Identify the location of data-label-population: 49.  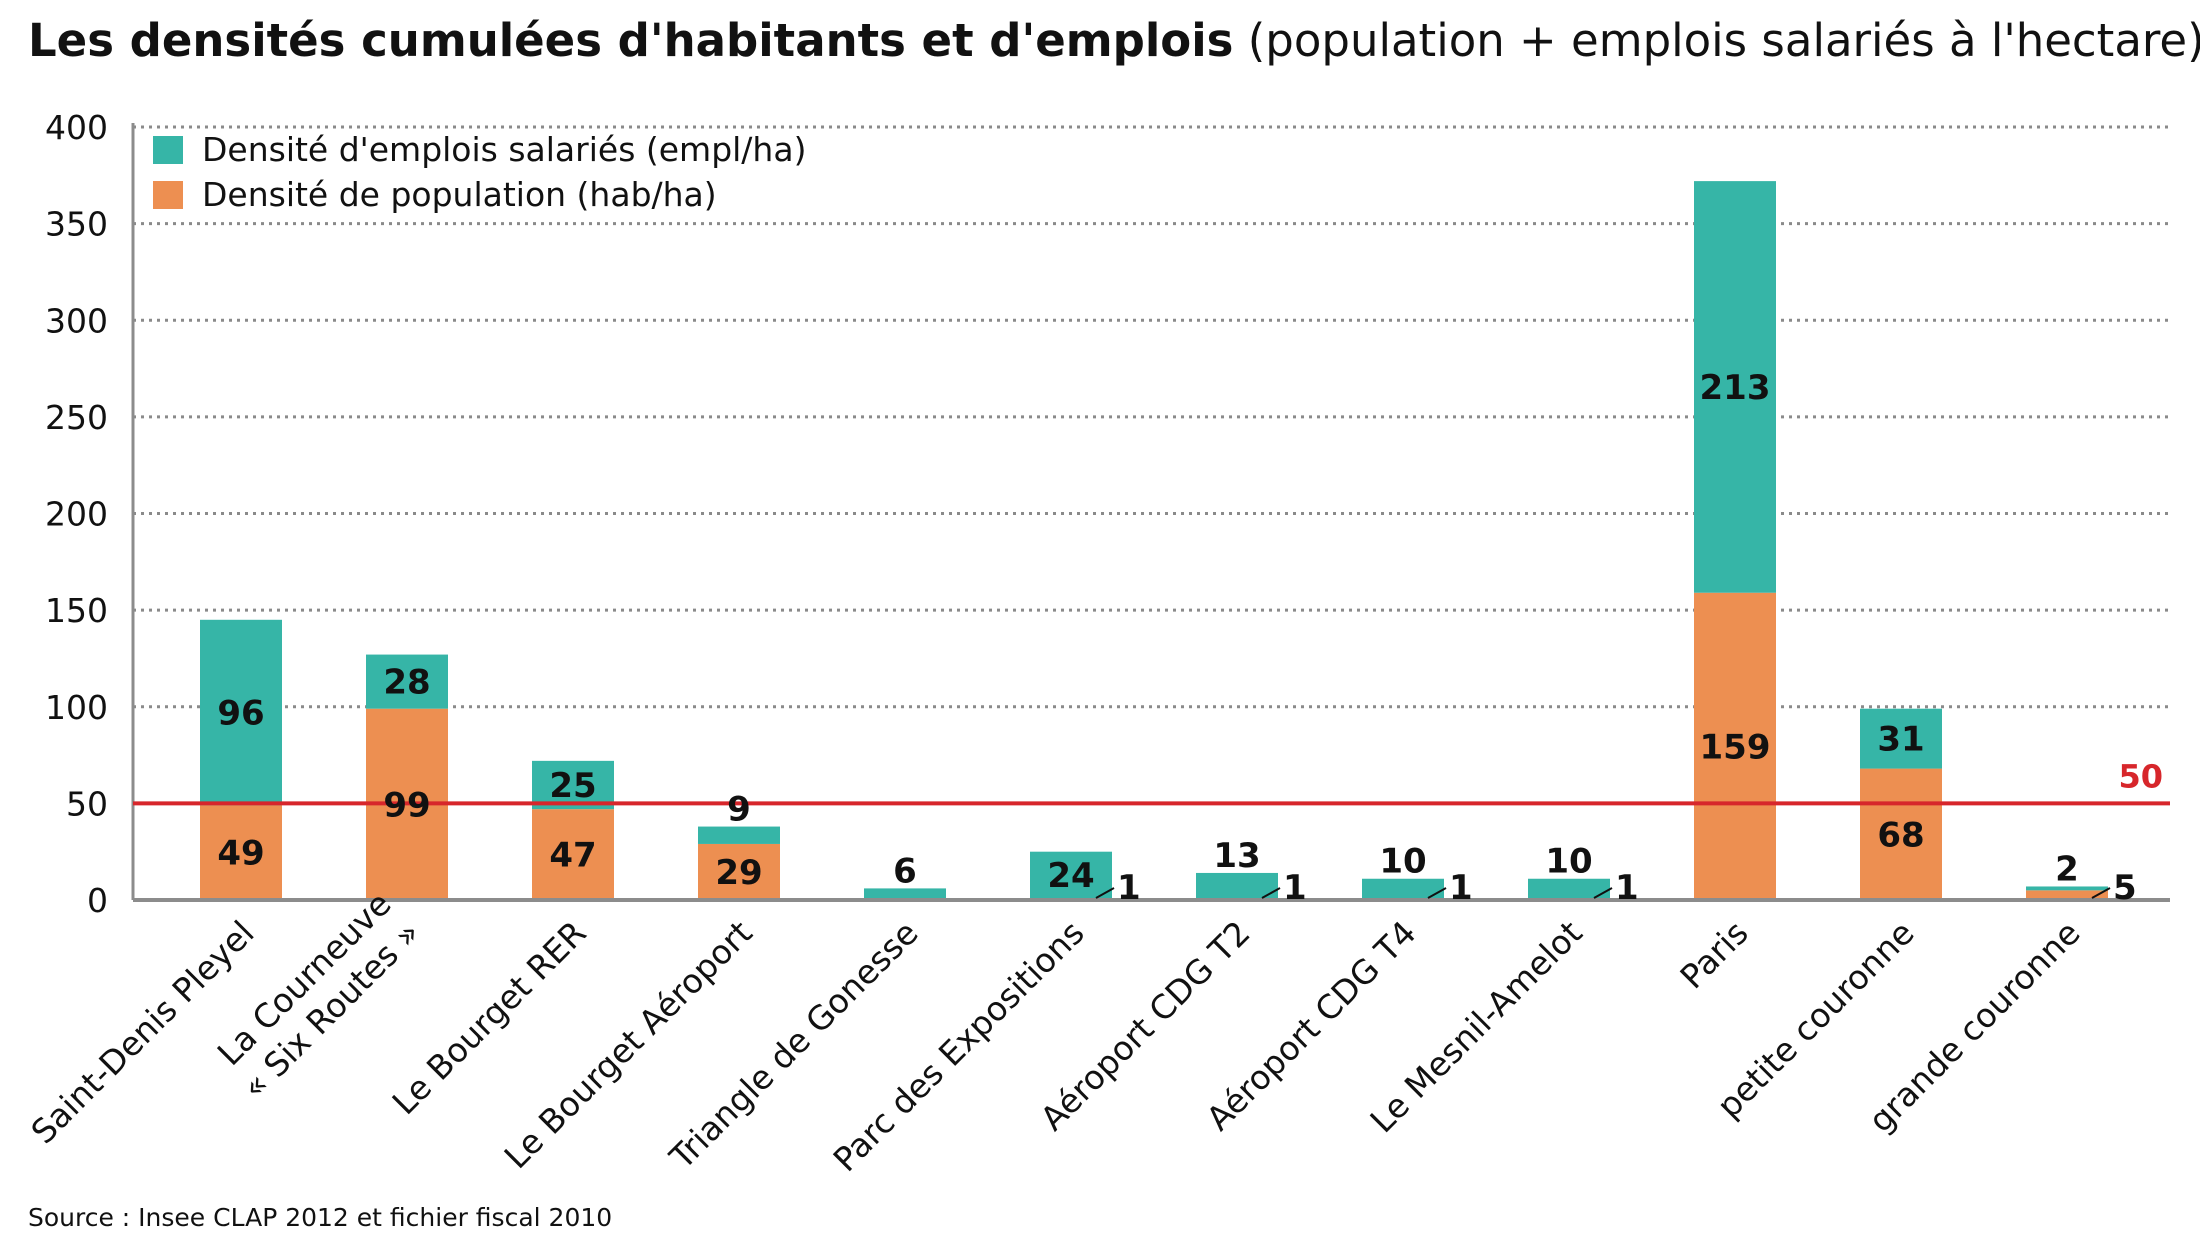
(240, 854).